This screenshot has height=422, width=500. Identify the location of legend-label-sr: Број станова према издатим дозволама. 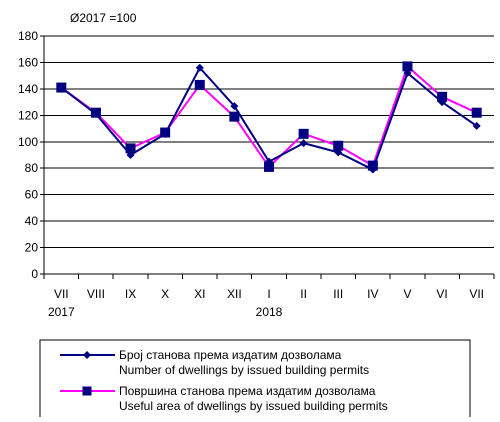
(230, 355).